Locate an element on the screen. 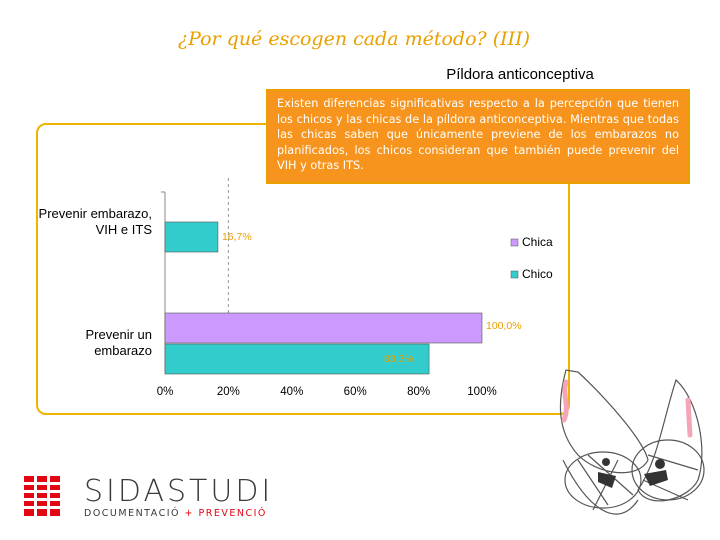 Image resolution: width=720 pixels, height=540 pixels. logo-tagline: DOCUMENTACIÓ + PREVENCIÓ is located at coordinates (175, 513).